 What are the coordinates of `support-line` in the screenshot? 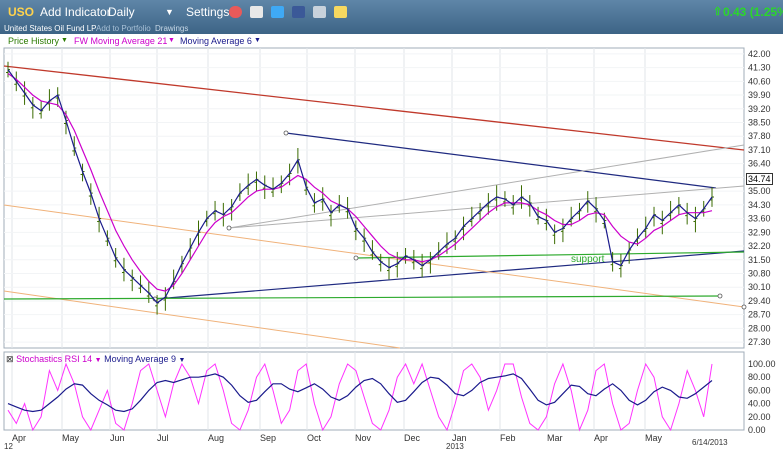 It's located at (550, 255).